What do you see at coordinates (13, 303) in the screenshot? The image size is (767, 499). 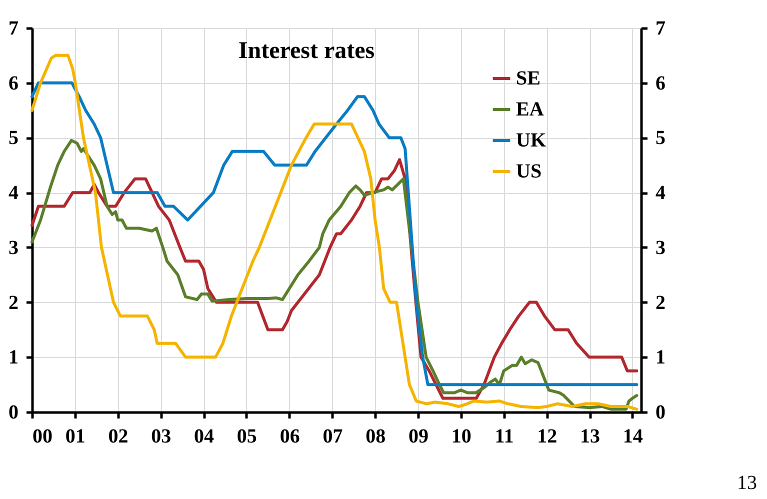 I see `y-tick-label: 2` at bounding box center [13, 303].